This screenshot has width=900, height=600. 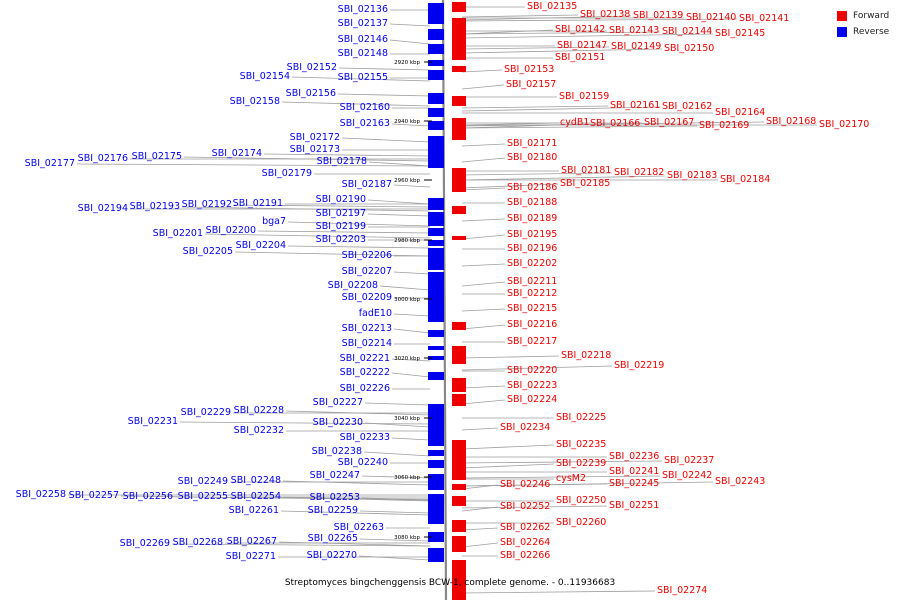 What do you see at coordinates (634, 483) in the screenshot?
I see `forward-gene-label: SBI_02245` at bounding box center [634, 483].